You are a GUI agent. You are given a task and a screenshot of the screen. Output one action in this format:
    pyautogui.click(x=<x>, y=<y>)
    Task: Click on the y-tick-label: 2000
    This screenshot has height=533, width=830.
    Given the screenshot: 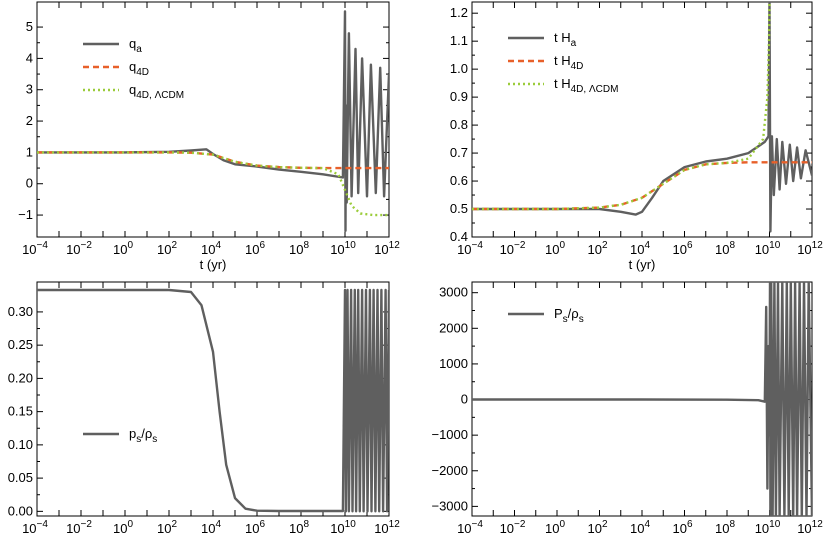 What is the action you would take?
    pyautogui.click(x=453, y=327)
    